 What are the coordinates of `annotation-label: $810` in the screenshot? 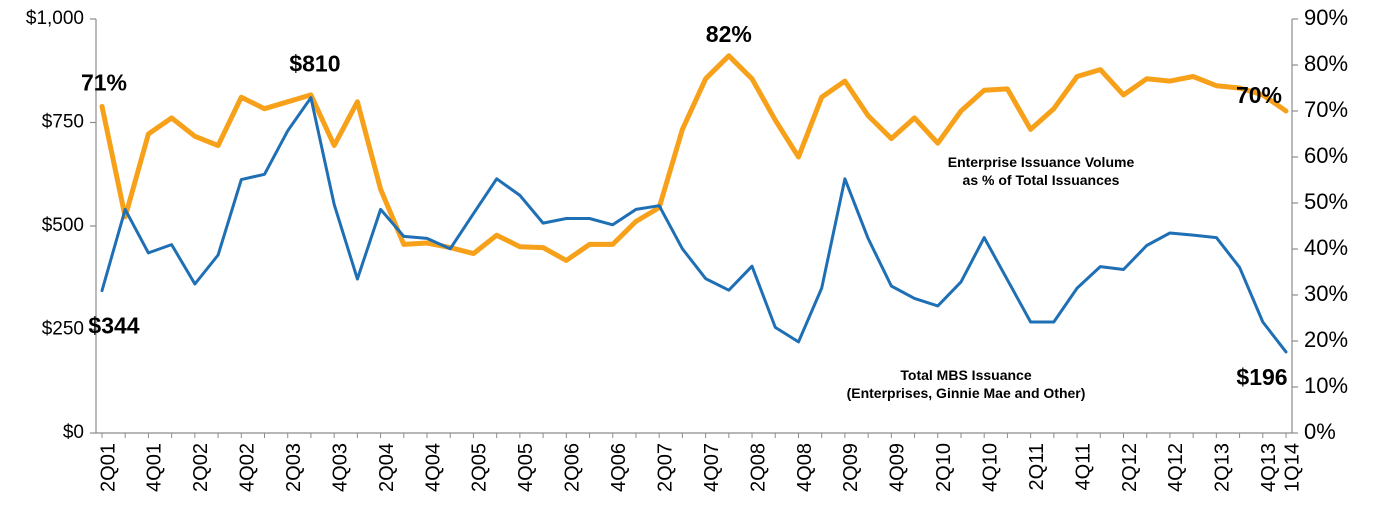 It's located at (314, 64).